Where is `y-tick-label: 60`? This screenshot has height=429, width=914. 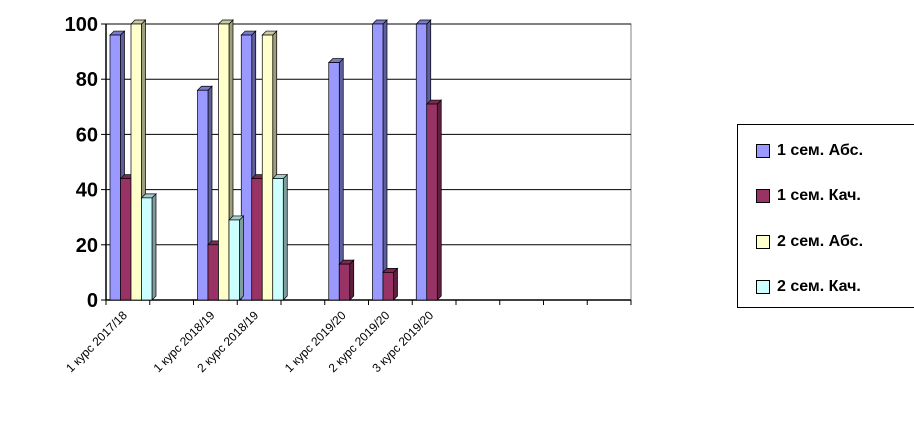
y-tick-label: 60 is located at coordinates (87, 135).